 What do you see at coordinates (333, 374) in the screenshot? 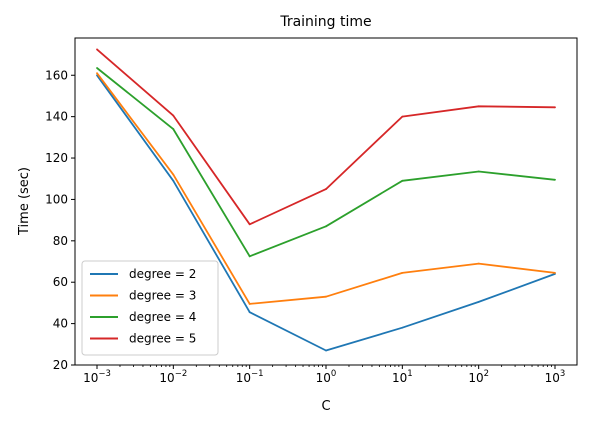
I see `x-tick-exponent: 0` at bounding box center [333, 374].